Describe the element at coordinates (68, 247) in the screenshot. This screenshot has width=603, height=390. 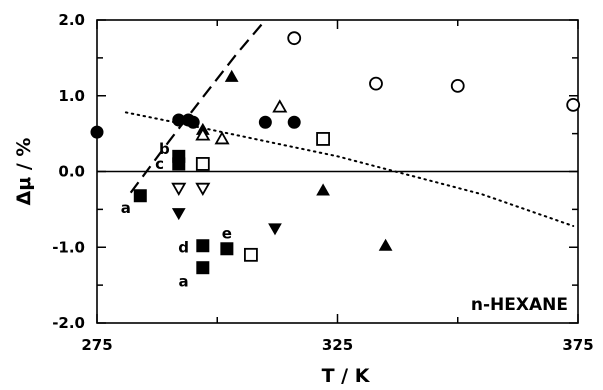
I see `y-tick-label: -1.0` at that location.